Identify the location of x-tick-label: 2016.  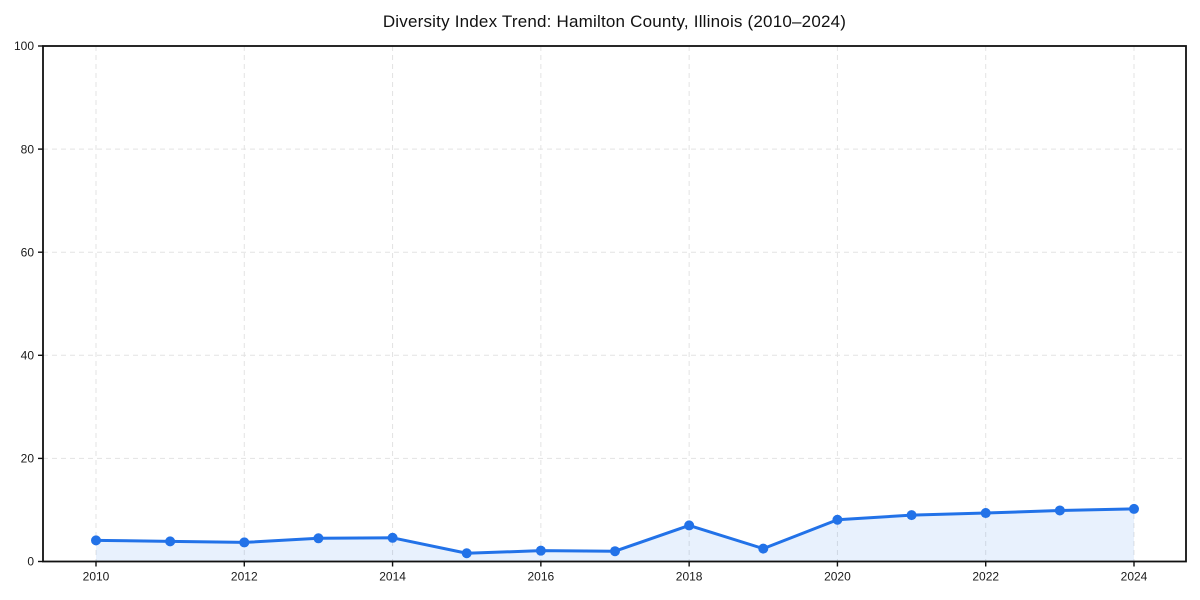
(541, 577).